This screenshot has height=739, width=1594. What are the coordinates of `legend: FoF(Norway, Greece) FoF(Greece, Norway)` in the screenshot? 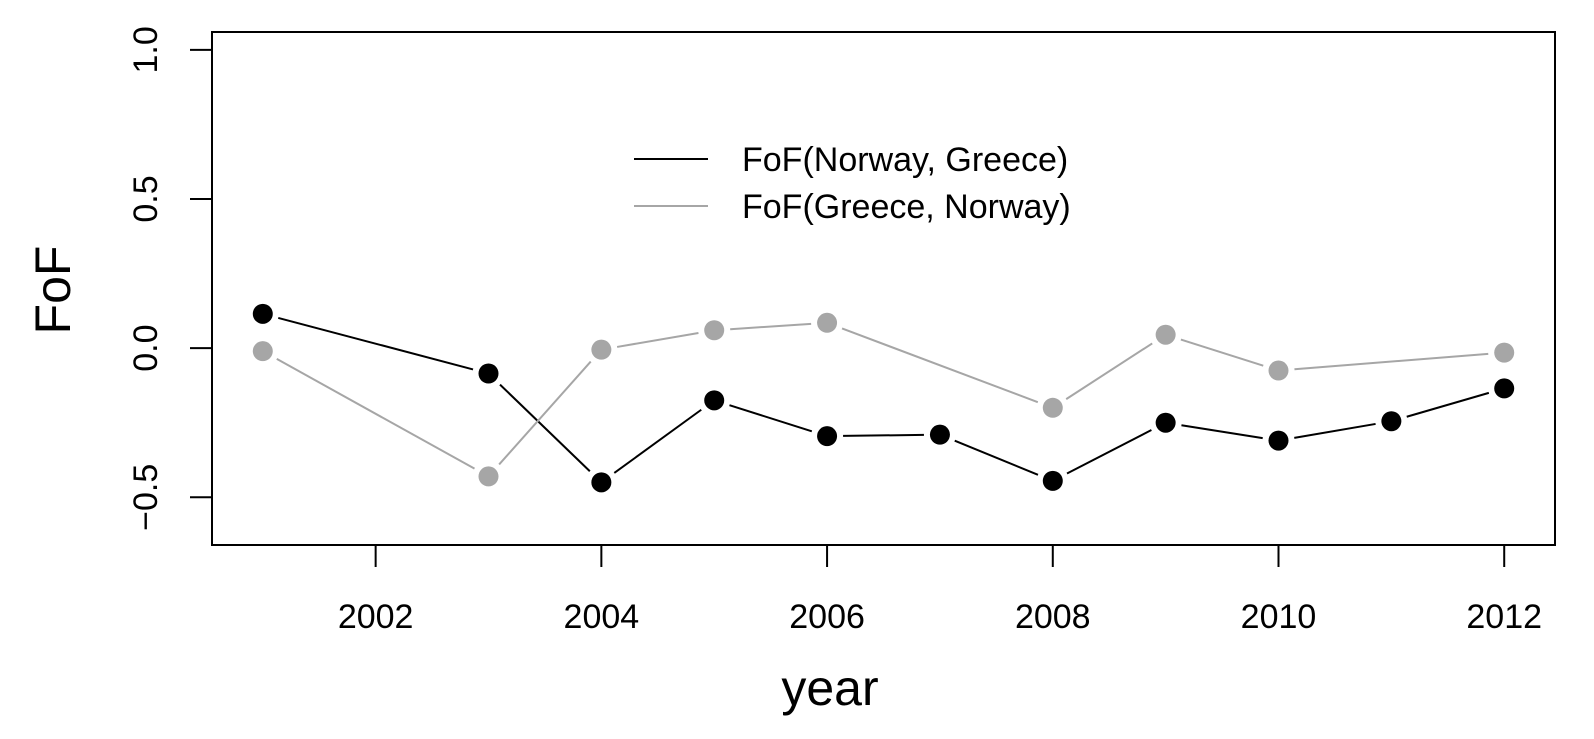 It's located at (852, 183).